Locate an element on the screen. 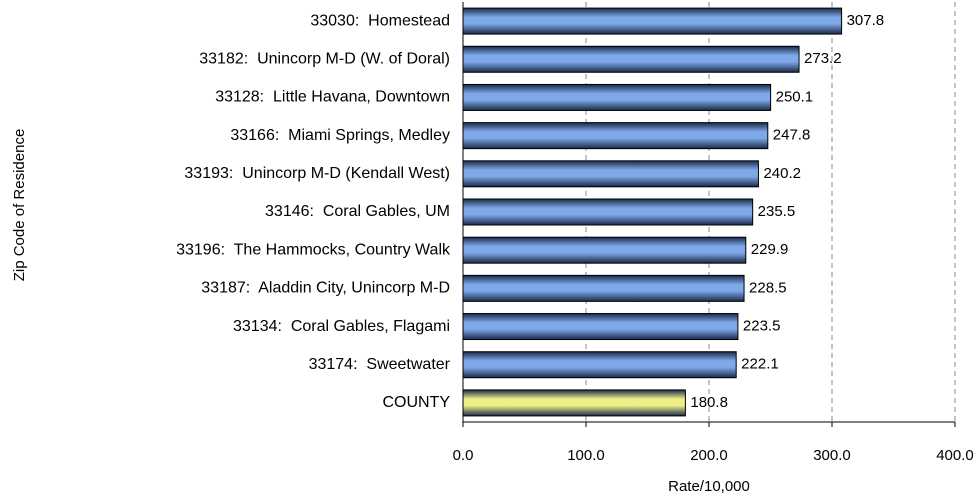  data-label: 222.1 is located at coordinates (760, 364).